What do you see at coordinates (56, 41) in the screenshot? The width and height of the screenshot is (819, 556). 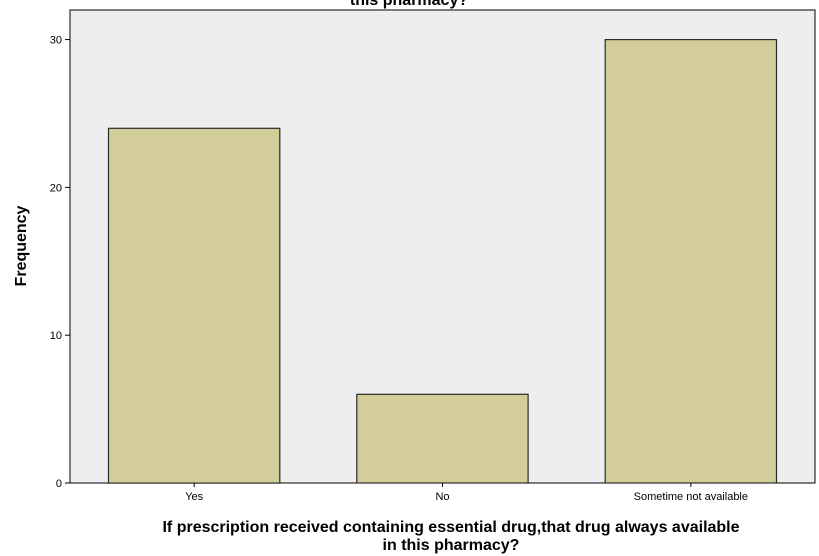 I see `y-tick-label: 30` at bounding box center [56, 41].